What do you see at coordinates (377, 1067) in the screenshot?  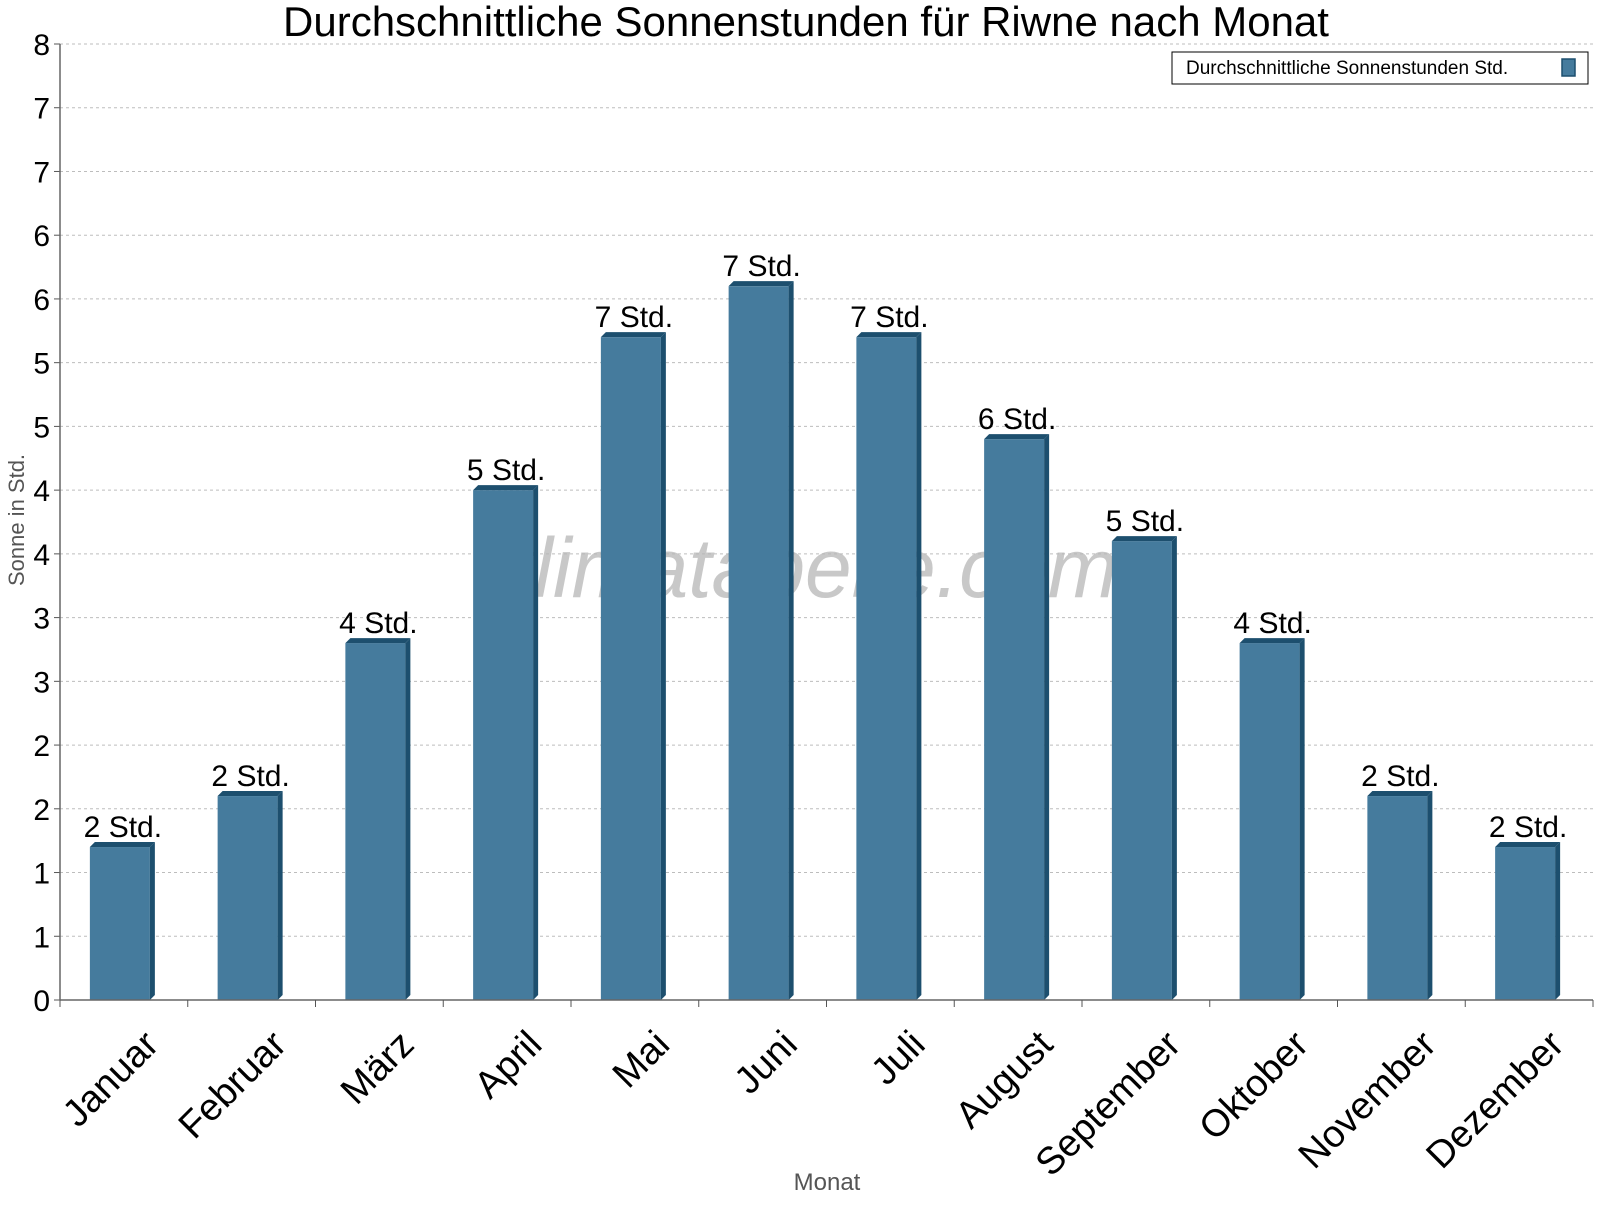 I see `x-tick-label: März` at bounding box center [377, 1067].